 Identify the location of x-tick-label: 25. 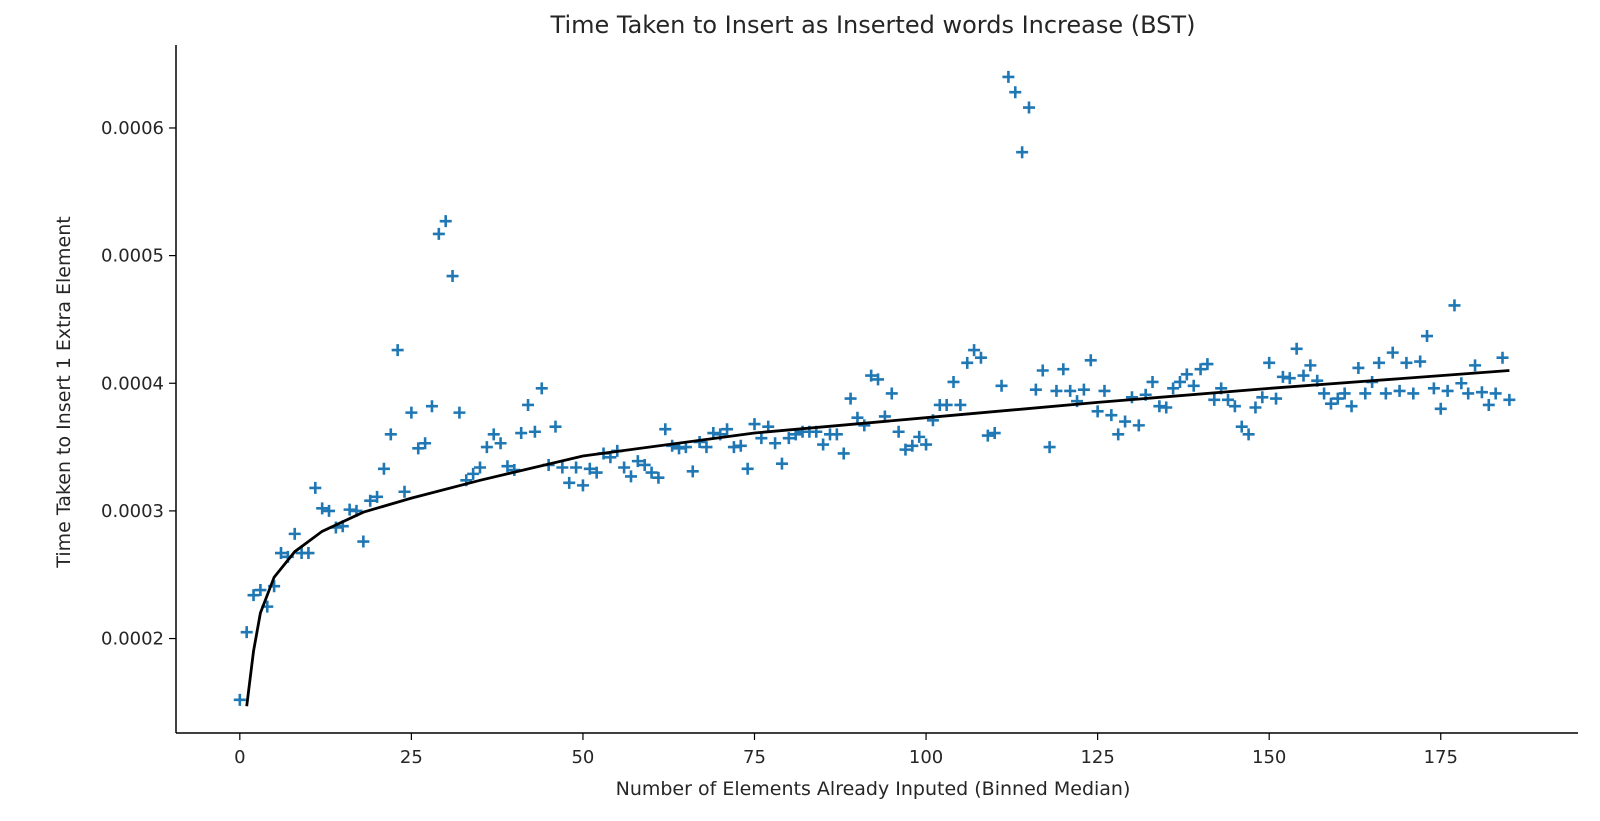
(411, 757).